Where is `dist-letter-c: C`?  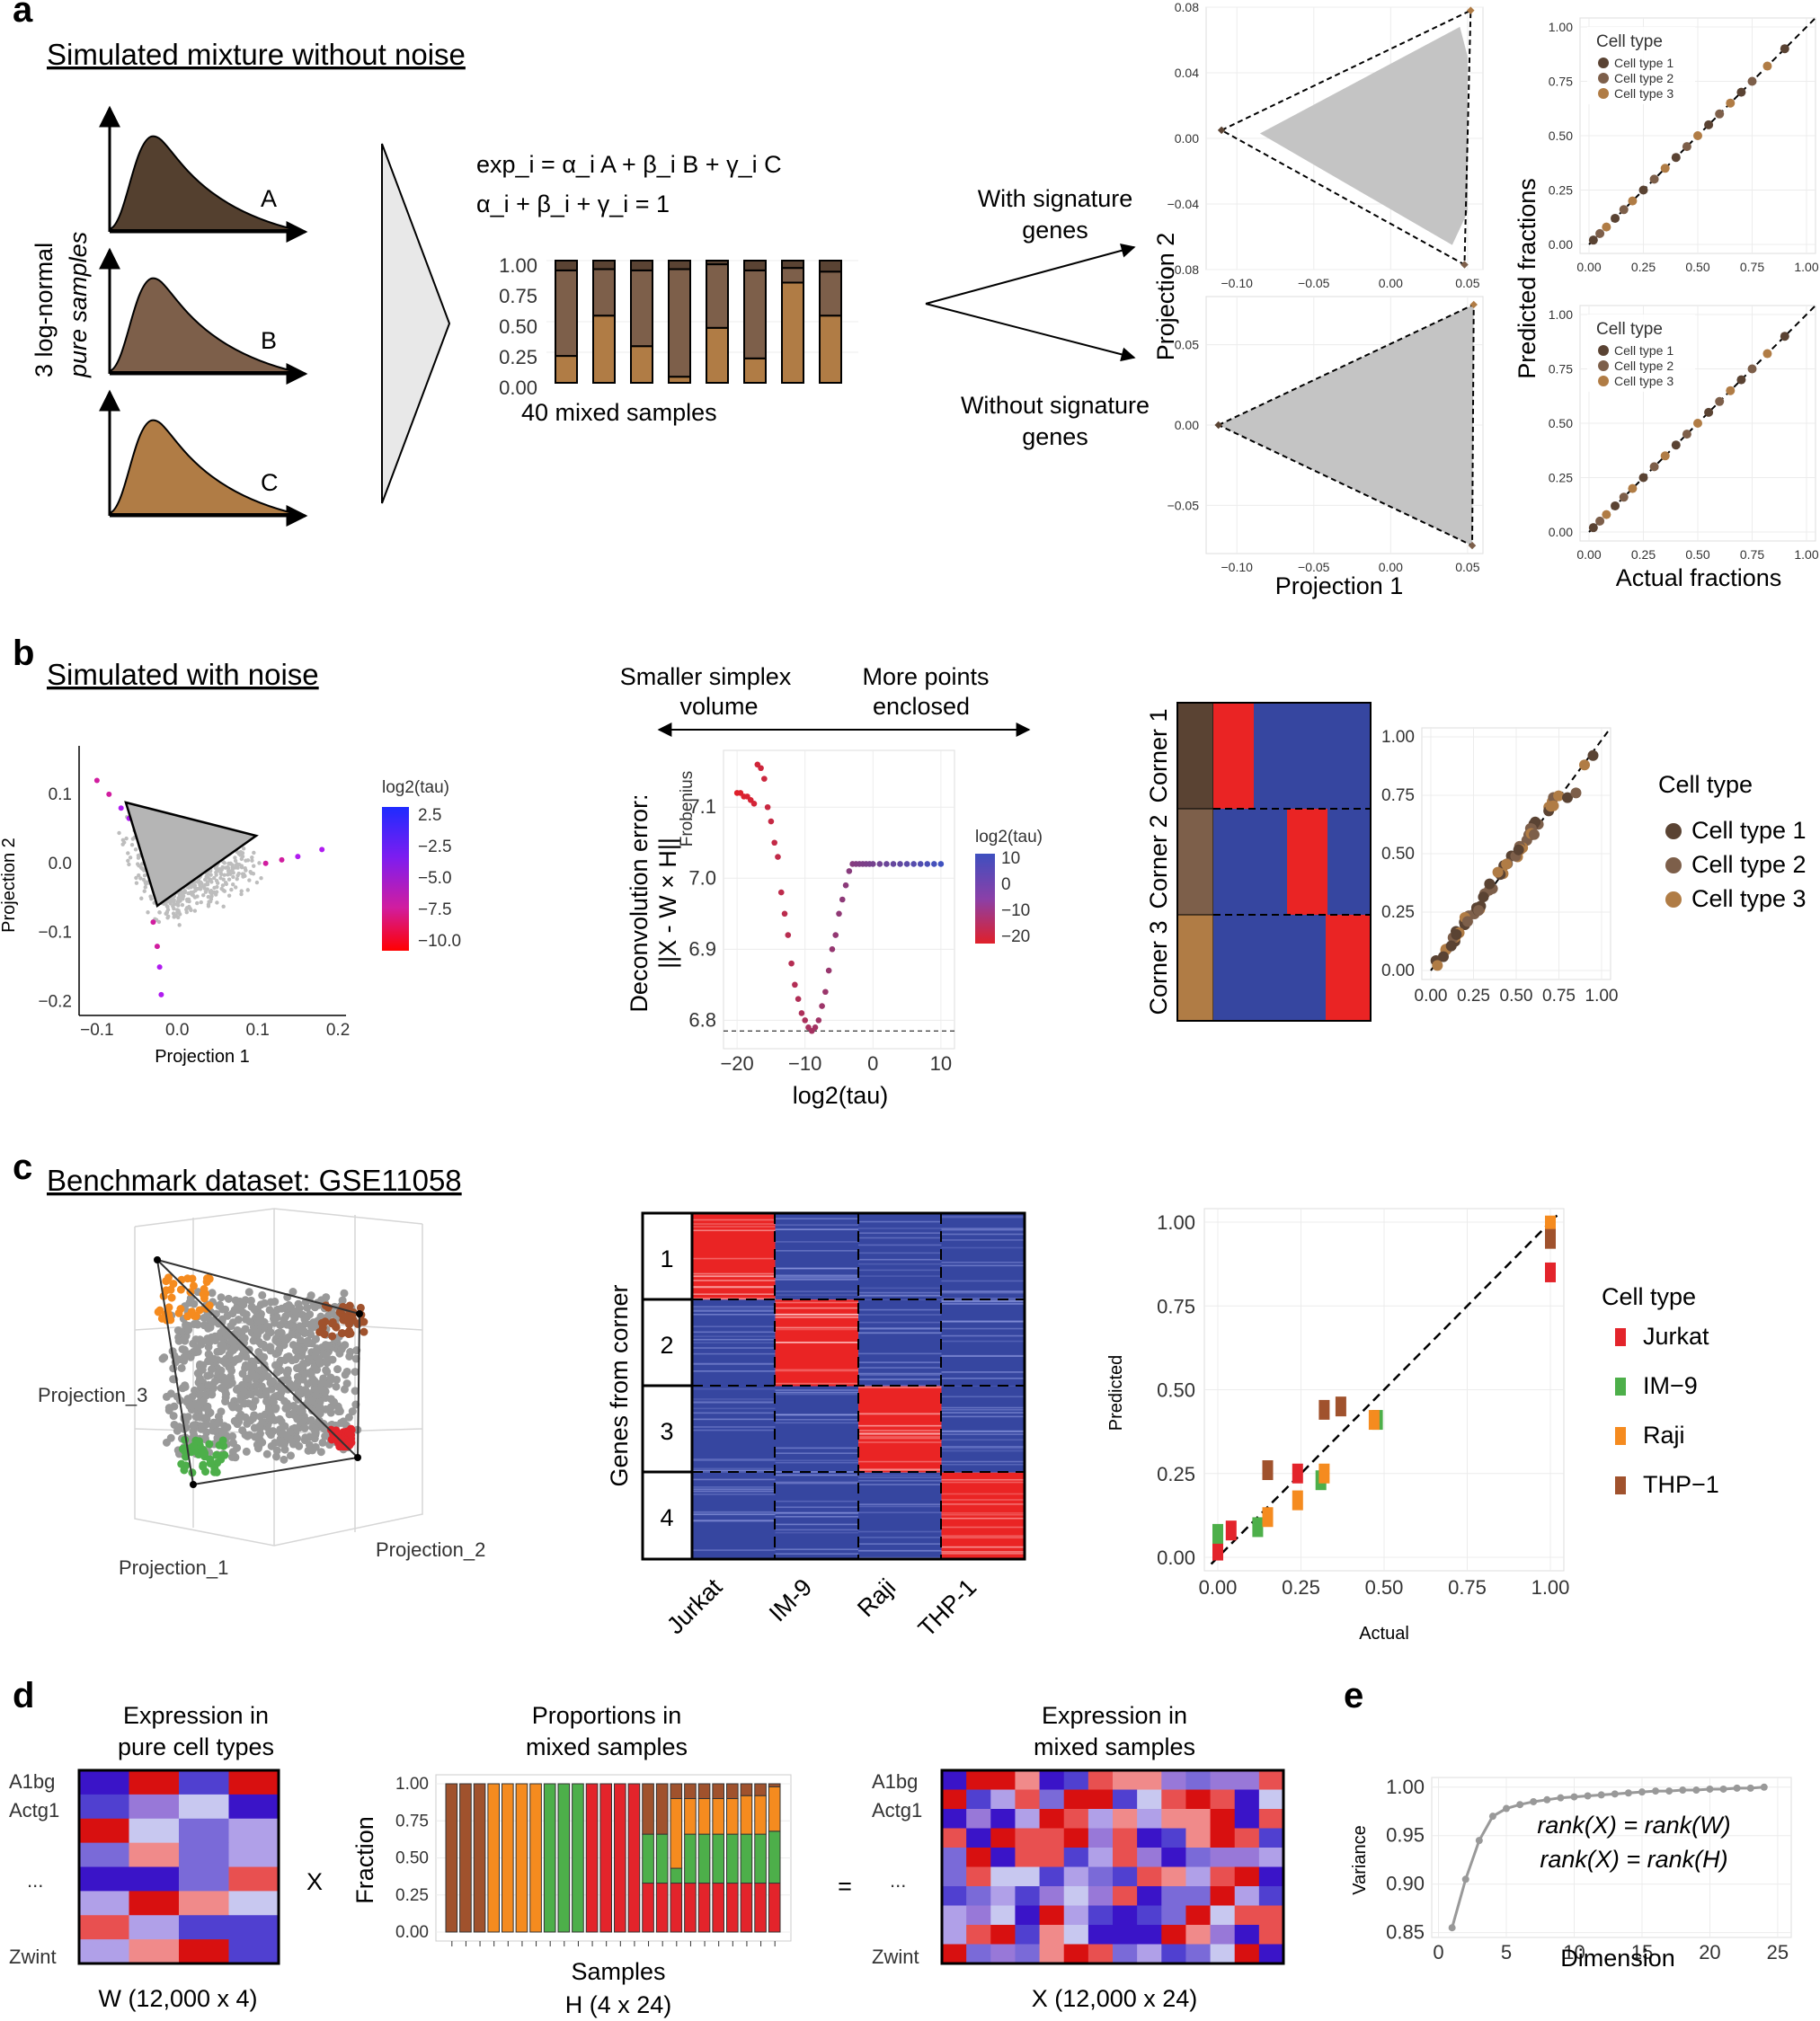
dist-letter-c: C is located at coordinates (270, 482).